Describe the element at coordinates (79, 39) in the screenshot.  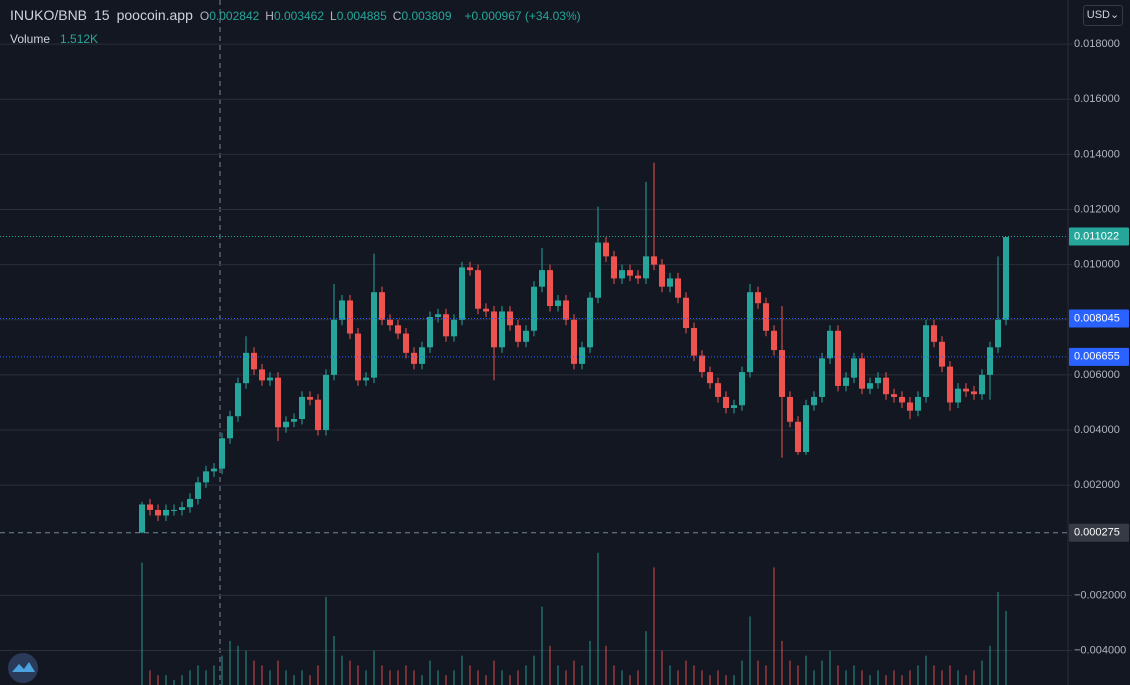
I see `volume-value: 1.512K` at that location.